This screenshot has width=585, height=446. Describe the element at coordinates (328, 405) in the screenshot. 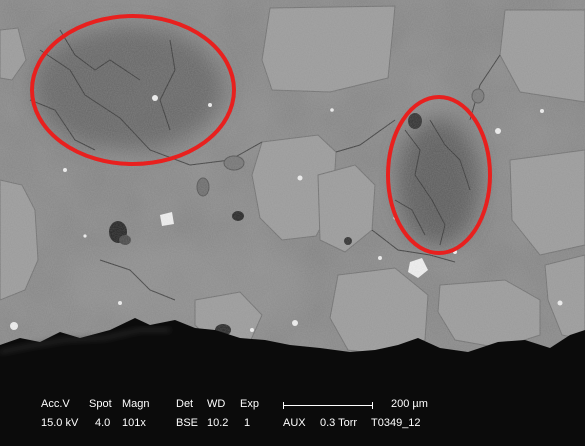

I see `scale-bar` at that location.